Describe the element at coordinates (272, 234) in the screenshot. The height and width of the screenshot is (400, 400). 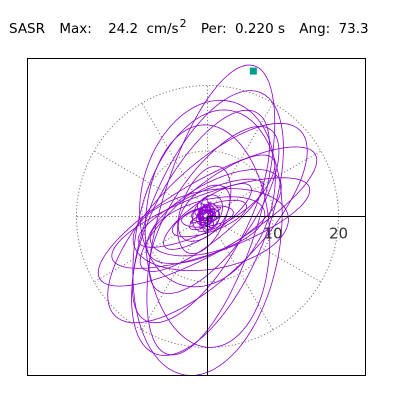
I see `tick-label: 10` at that location.